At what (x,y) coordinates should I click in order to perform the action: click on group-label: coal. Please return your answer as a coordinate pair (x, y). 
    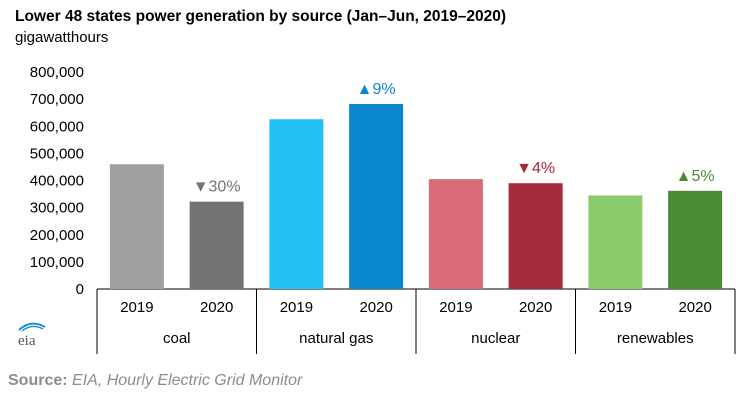
    Looking at the image, I should click on (177, 338).